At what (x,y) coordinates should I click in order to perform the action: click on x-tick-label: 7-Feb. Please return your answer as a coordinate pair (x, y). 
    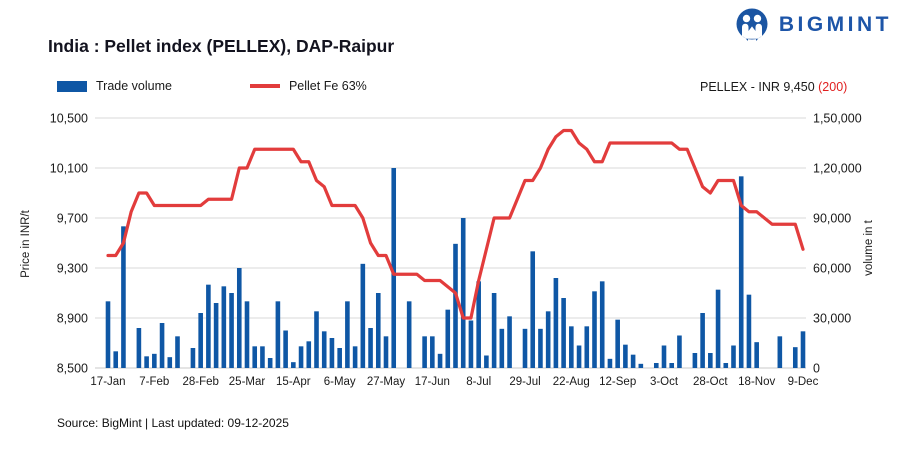
    Looking at the image, I should click on (154, 382).